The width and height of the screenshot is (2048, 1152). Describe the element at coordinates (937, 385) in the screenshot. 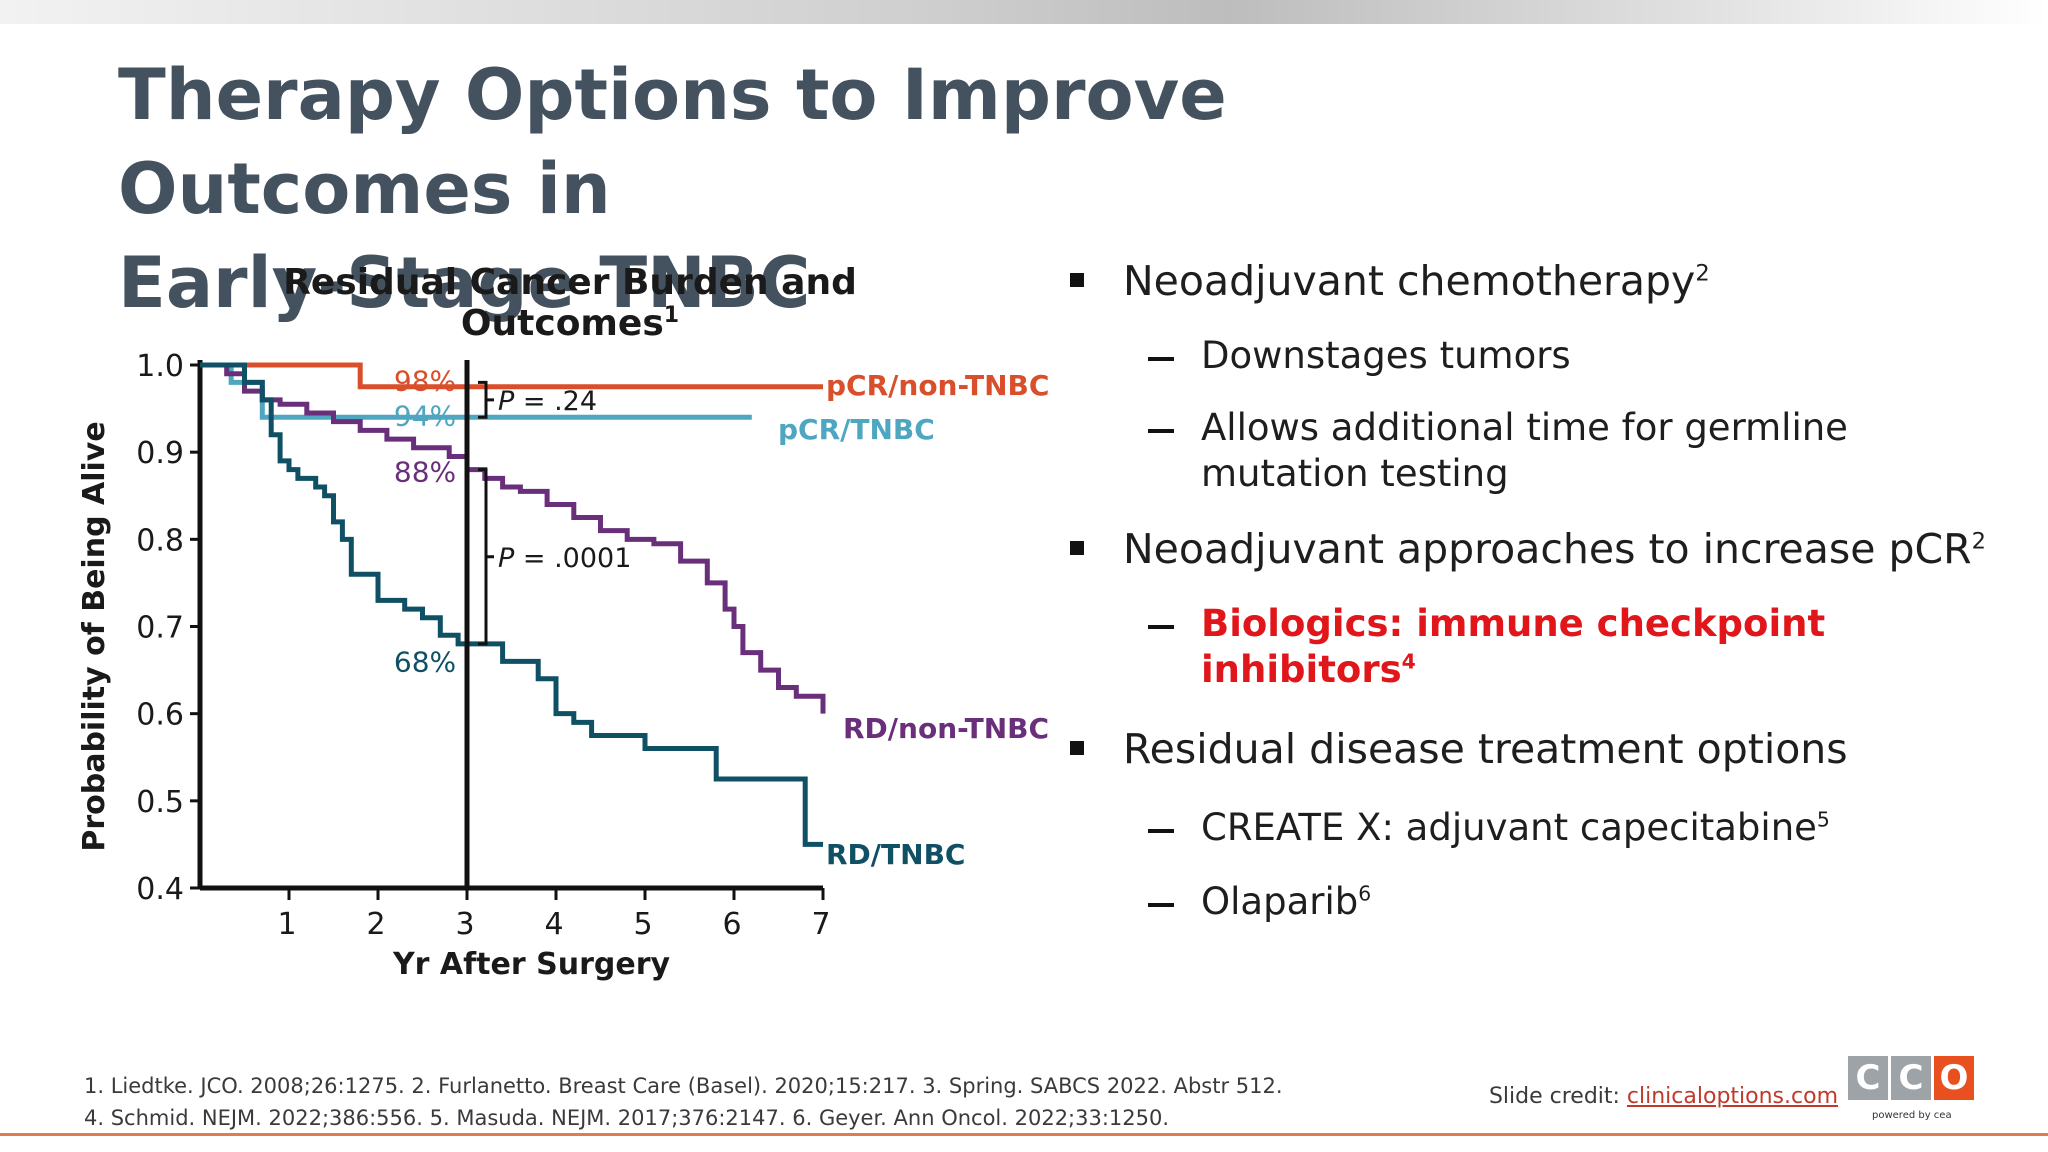

I see `series-label: pCR/non-TNBC` at that location.